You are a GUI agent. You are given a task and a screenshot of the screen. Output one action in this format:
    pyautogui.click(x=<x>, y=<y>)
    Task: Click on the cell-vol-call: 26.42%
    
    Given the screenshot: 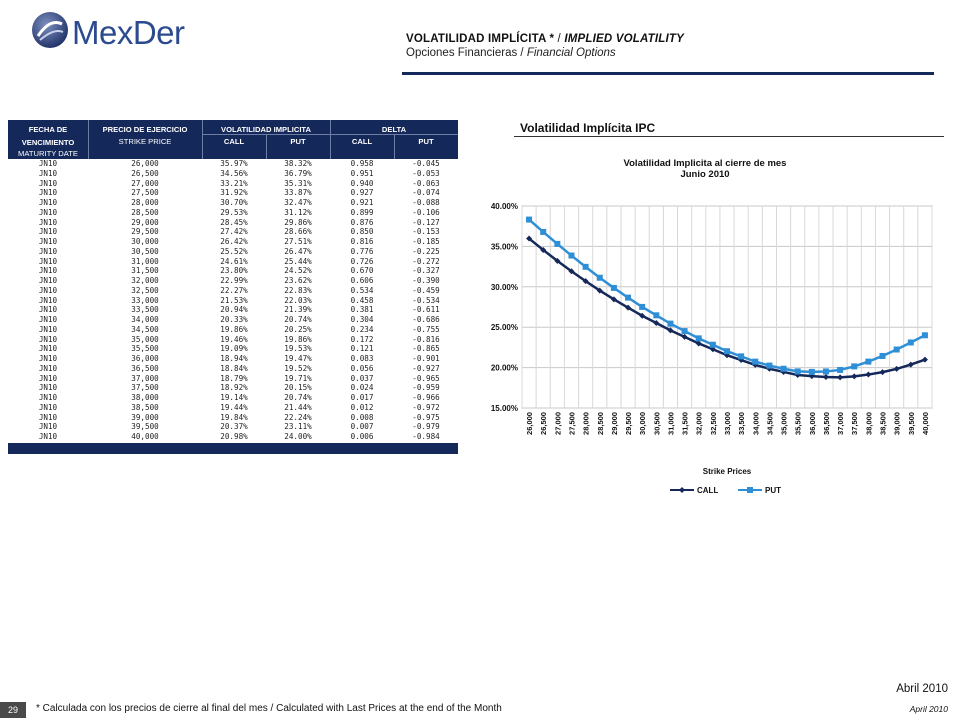 What is the action you would take?
    pyautogui.click(x=234, y=241)
    